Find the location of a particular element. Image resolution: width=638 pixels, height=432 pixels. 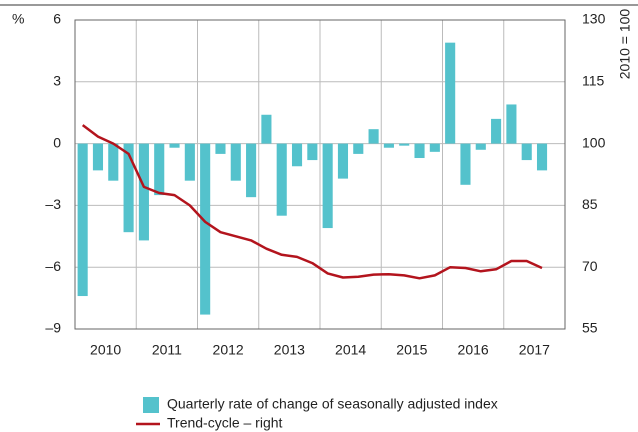

y2-tick-label: 100 is located at coordinates (594, 142).